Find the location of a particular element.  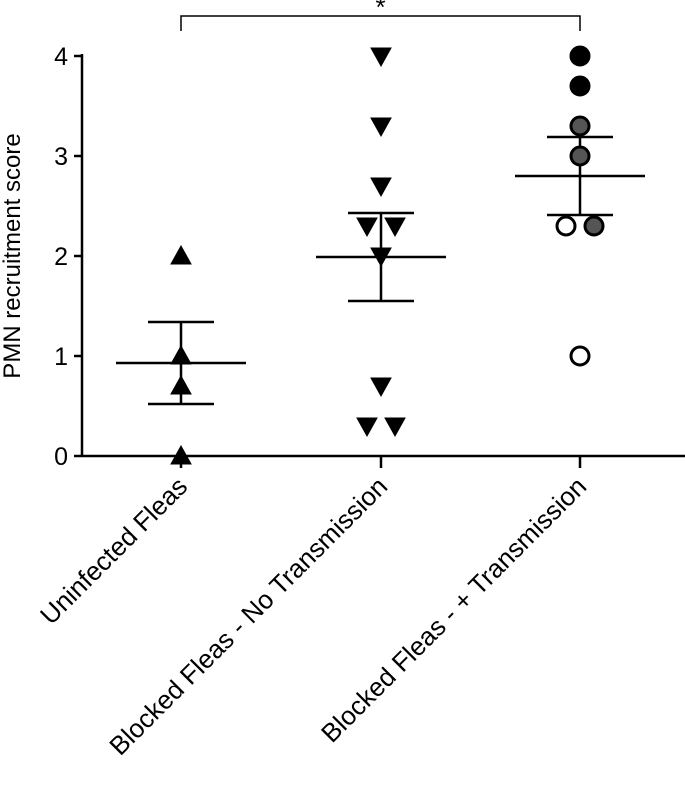

significance-bracket is located at coordinates (380, 23).